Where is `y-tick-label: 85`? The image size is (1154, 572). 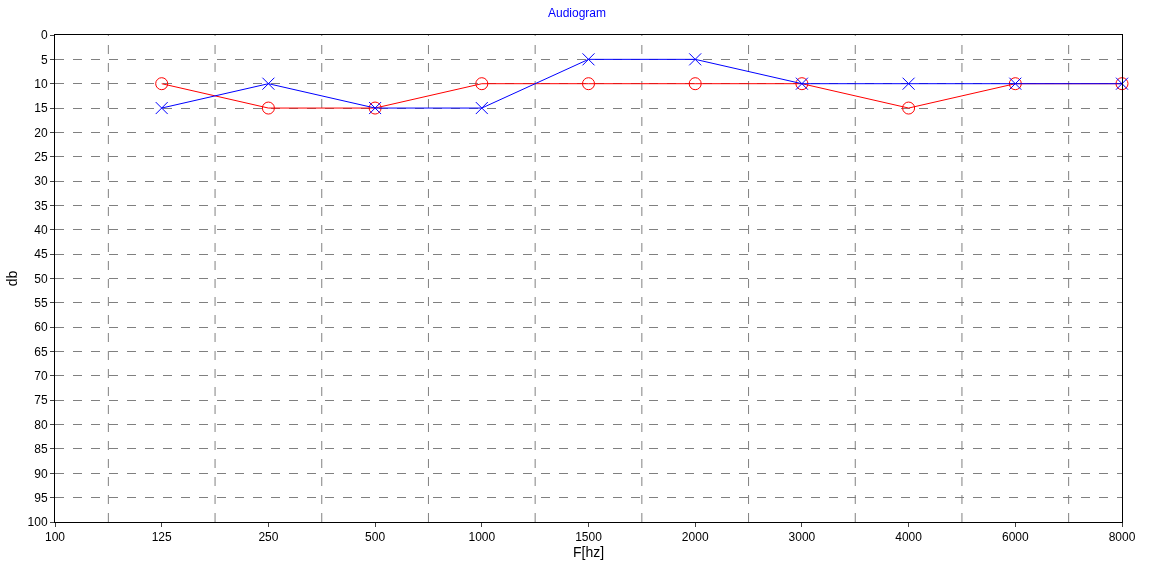
y-tick-label: 85 is located at coordinates (41, 449).